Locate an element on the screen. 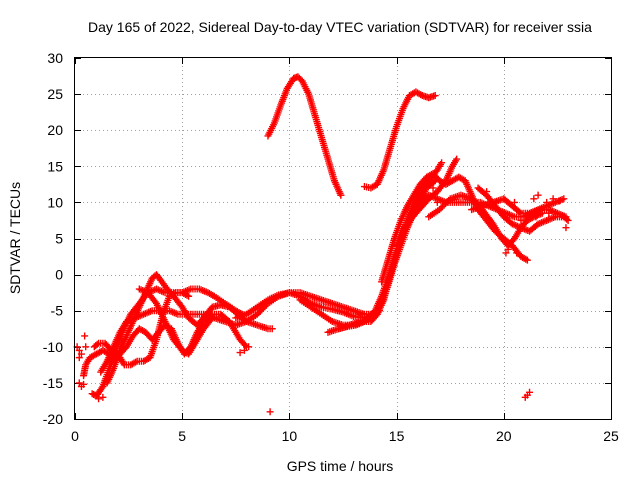  y-tick-label: 5 is located at coordinates (59, 239).